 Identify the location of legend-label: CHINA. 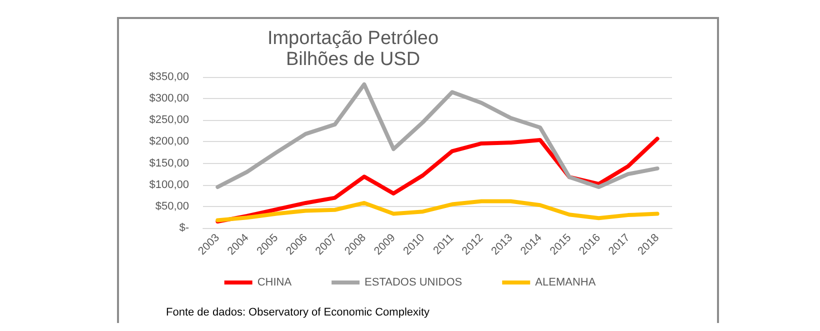
(274, 282).